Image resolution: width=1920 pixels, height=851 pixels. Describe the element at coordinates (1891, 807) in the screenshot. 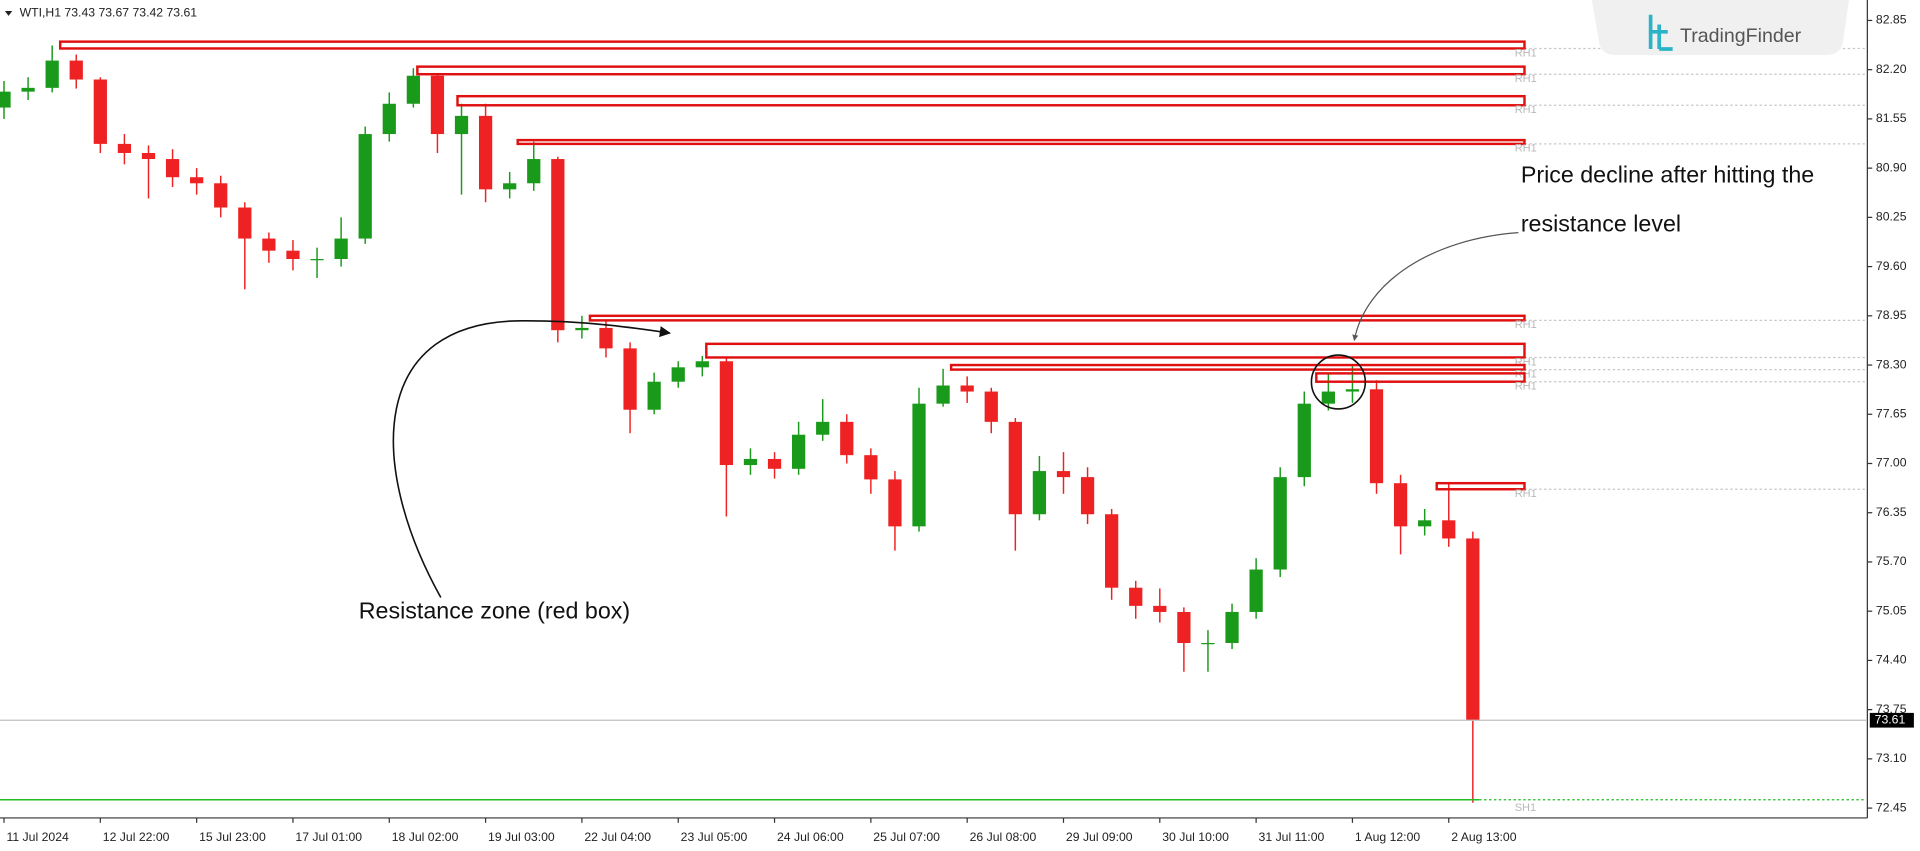

I see `y-tick-label: 72.45` at that location.